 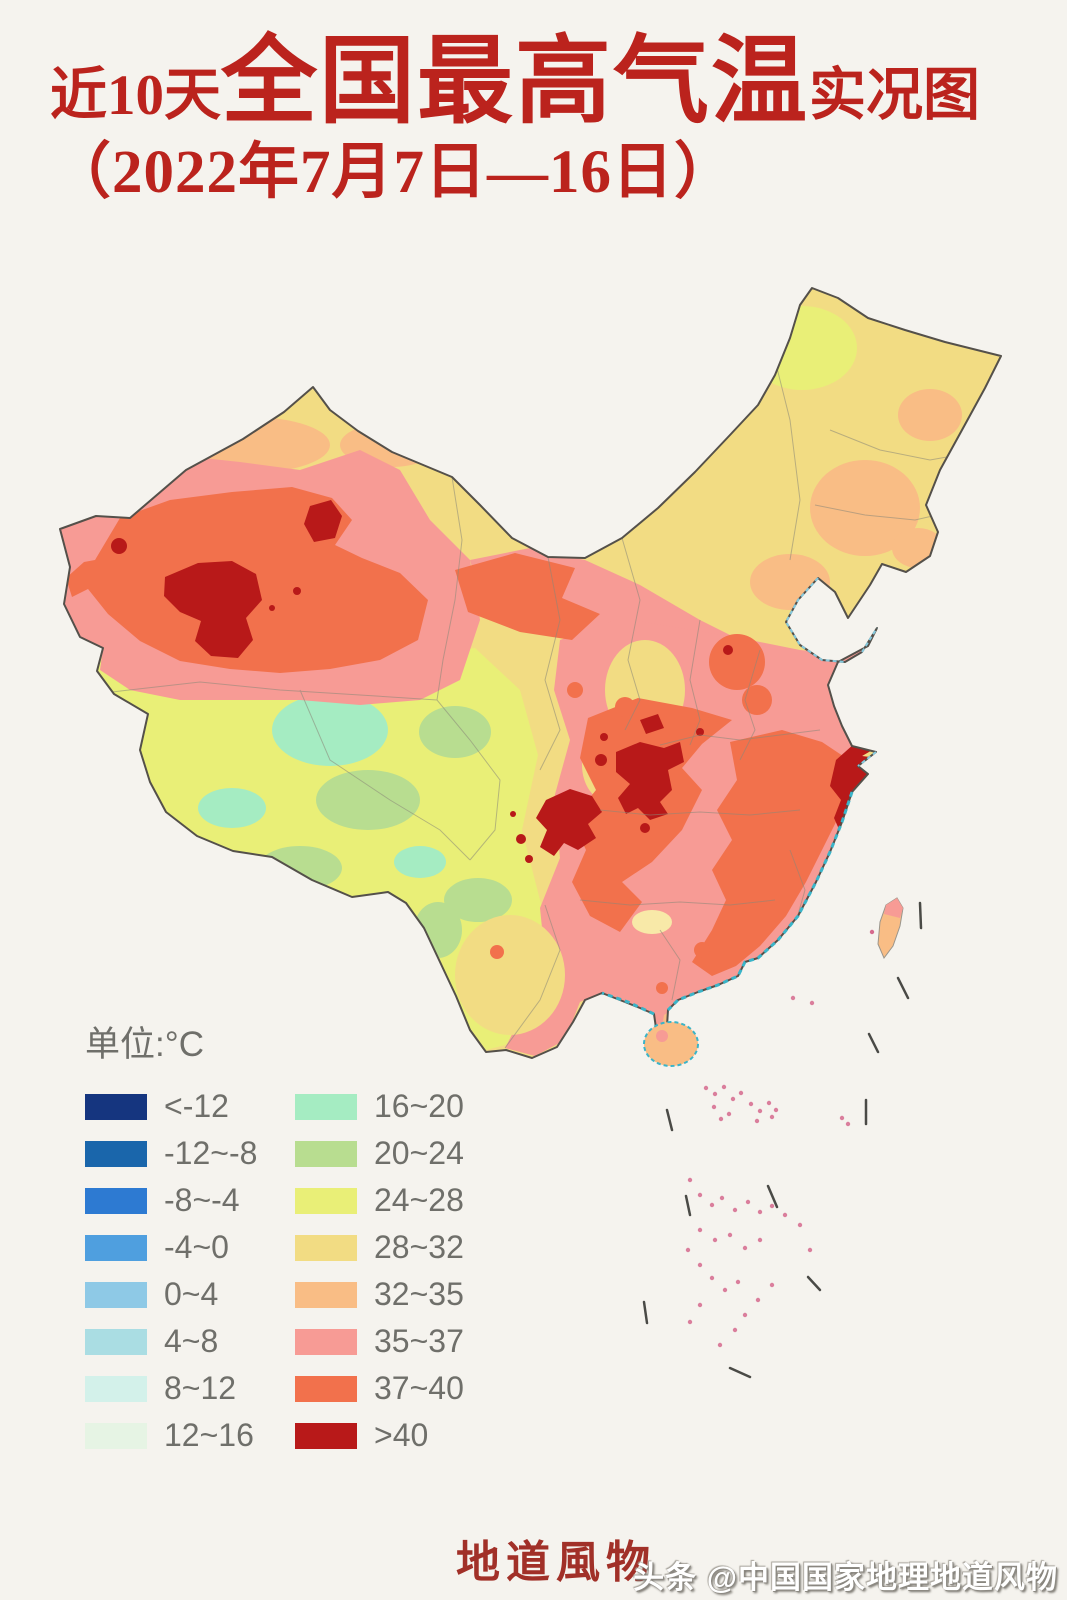 What do you see at coordinates (419, 1341) in the screenshot?
I see `legend-label: 35~37` at bounding box center [419, 1341].